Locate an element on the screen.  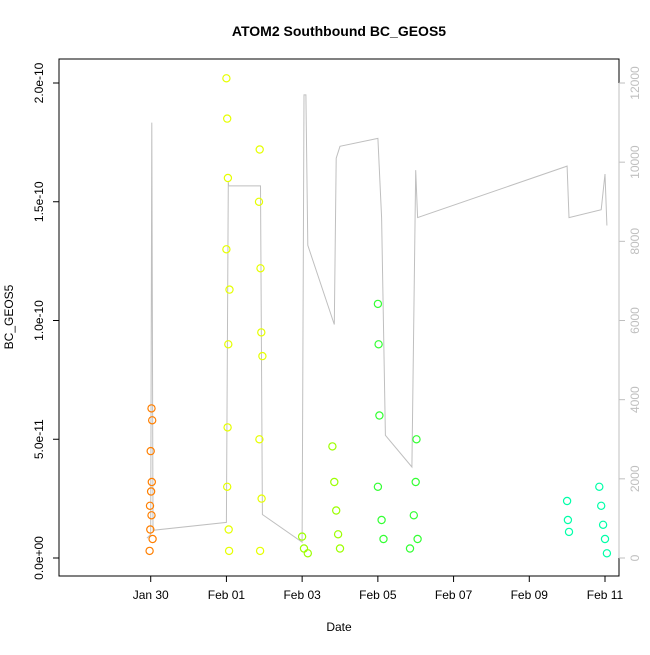
secondary-y-tick-label: 8000 is located at coordinates (635, 241).